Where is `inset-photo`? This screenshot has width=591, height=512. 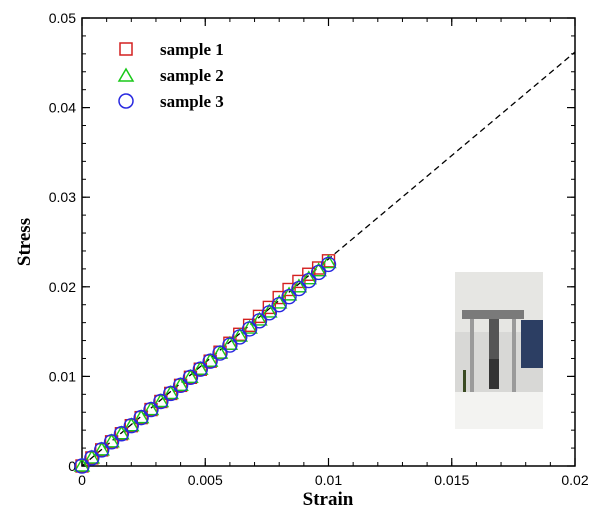
inset-photo is located at coordinates (499, 350).